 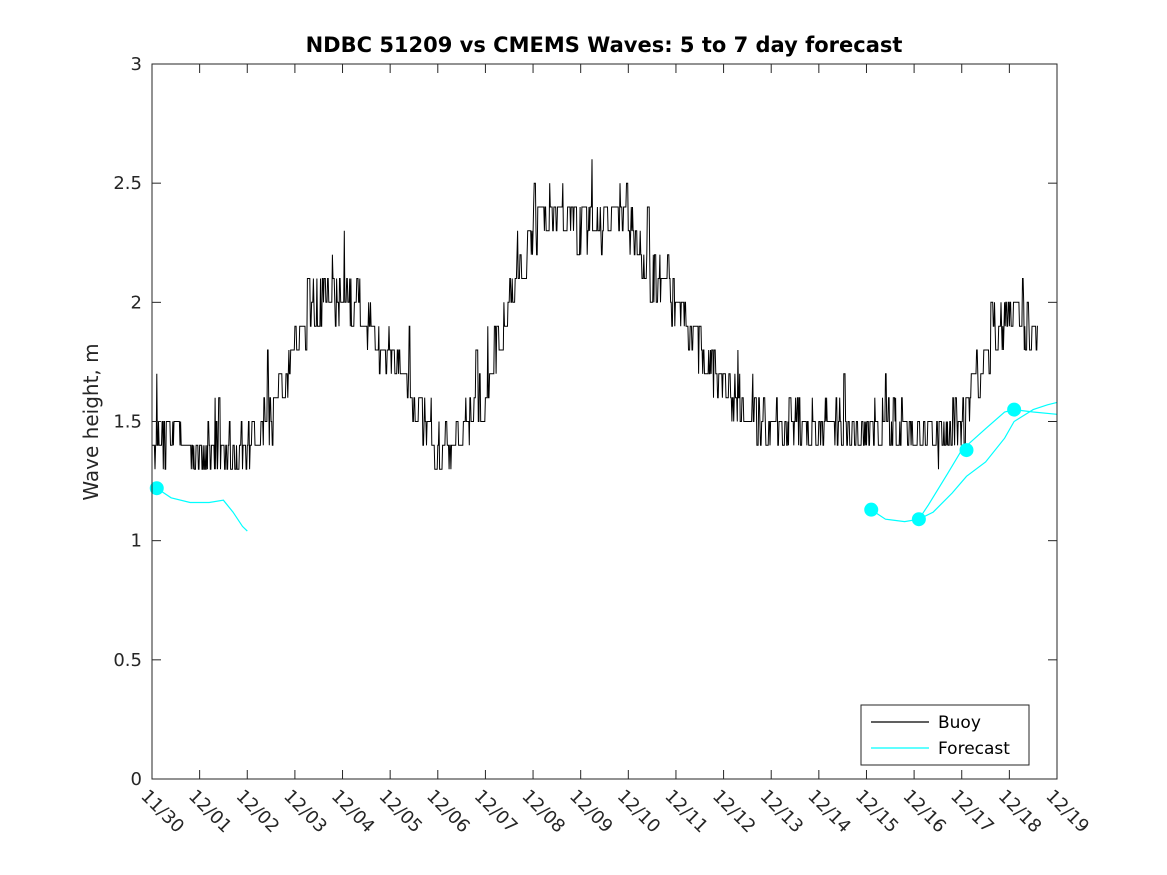 What do you see at coordinates (639, 812) in the screenshot?
I see `x-tick-label: 12/10` at bounding box center [639, 812].